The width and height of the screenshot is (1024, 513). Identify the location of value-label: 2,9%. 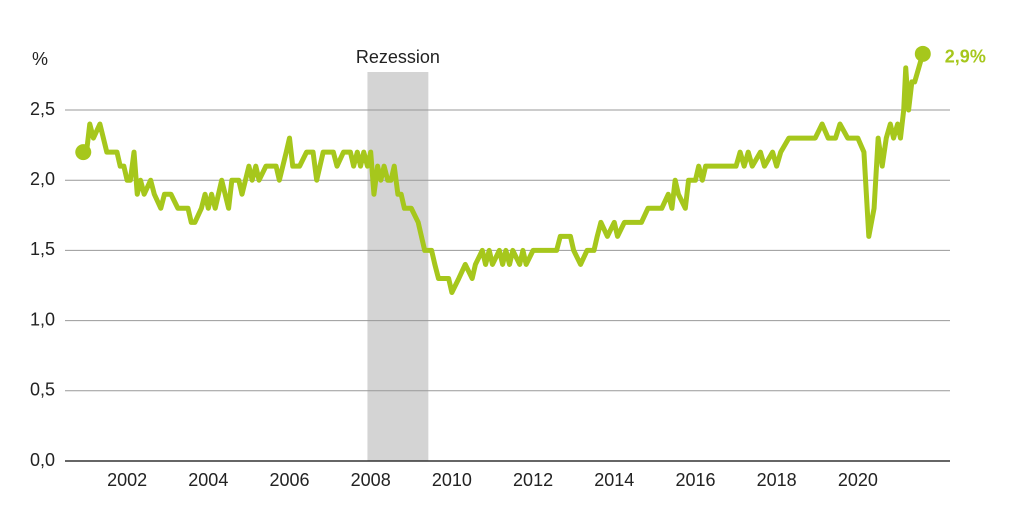
(965, 57).